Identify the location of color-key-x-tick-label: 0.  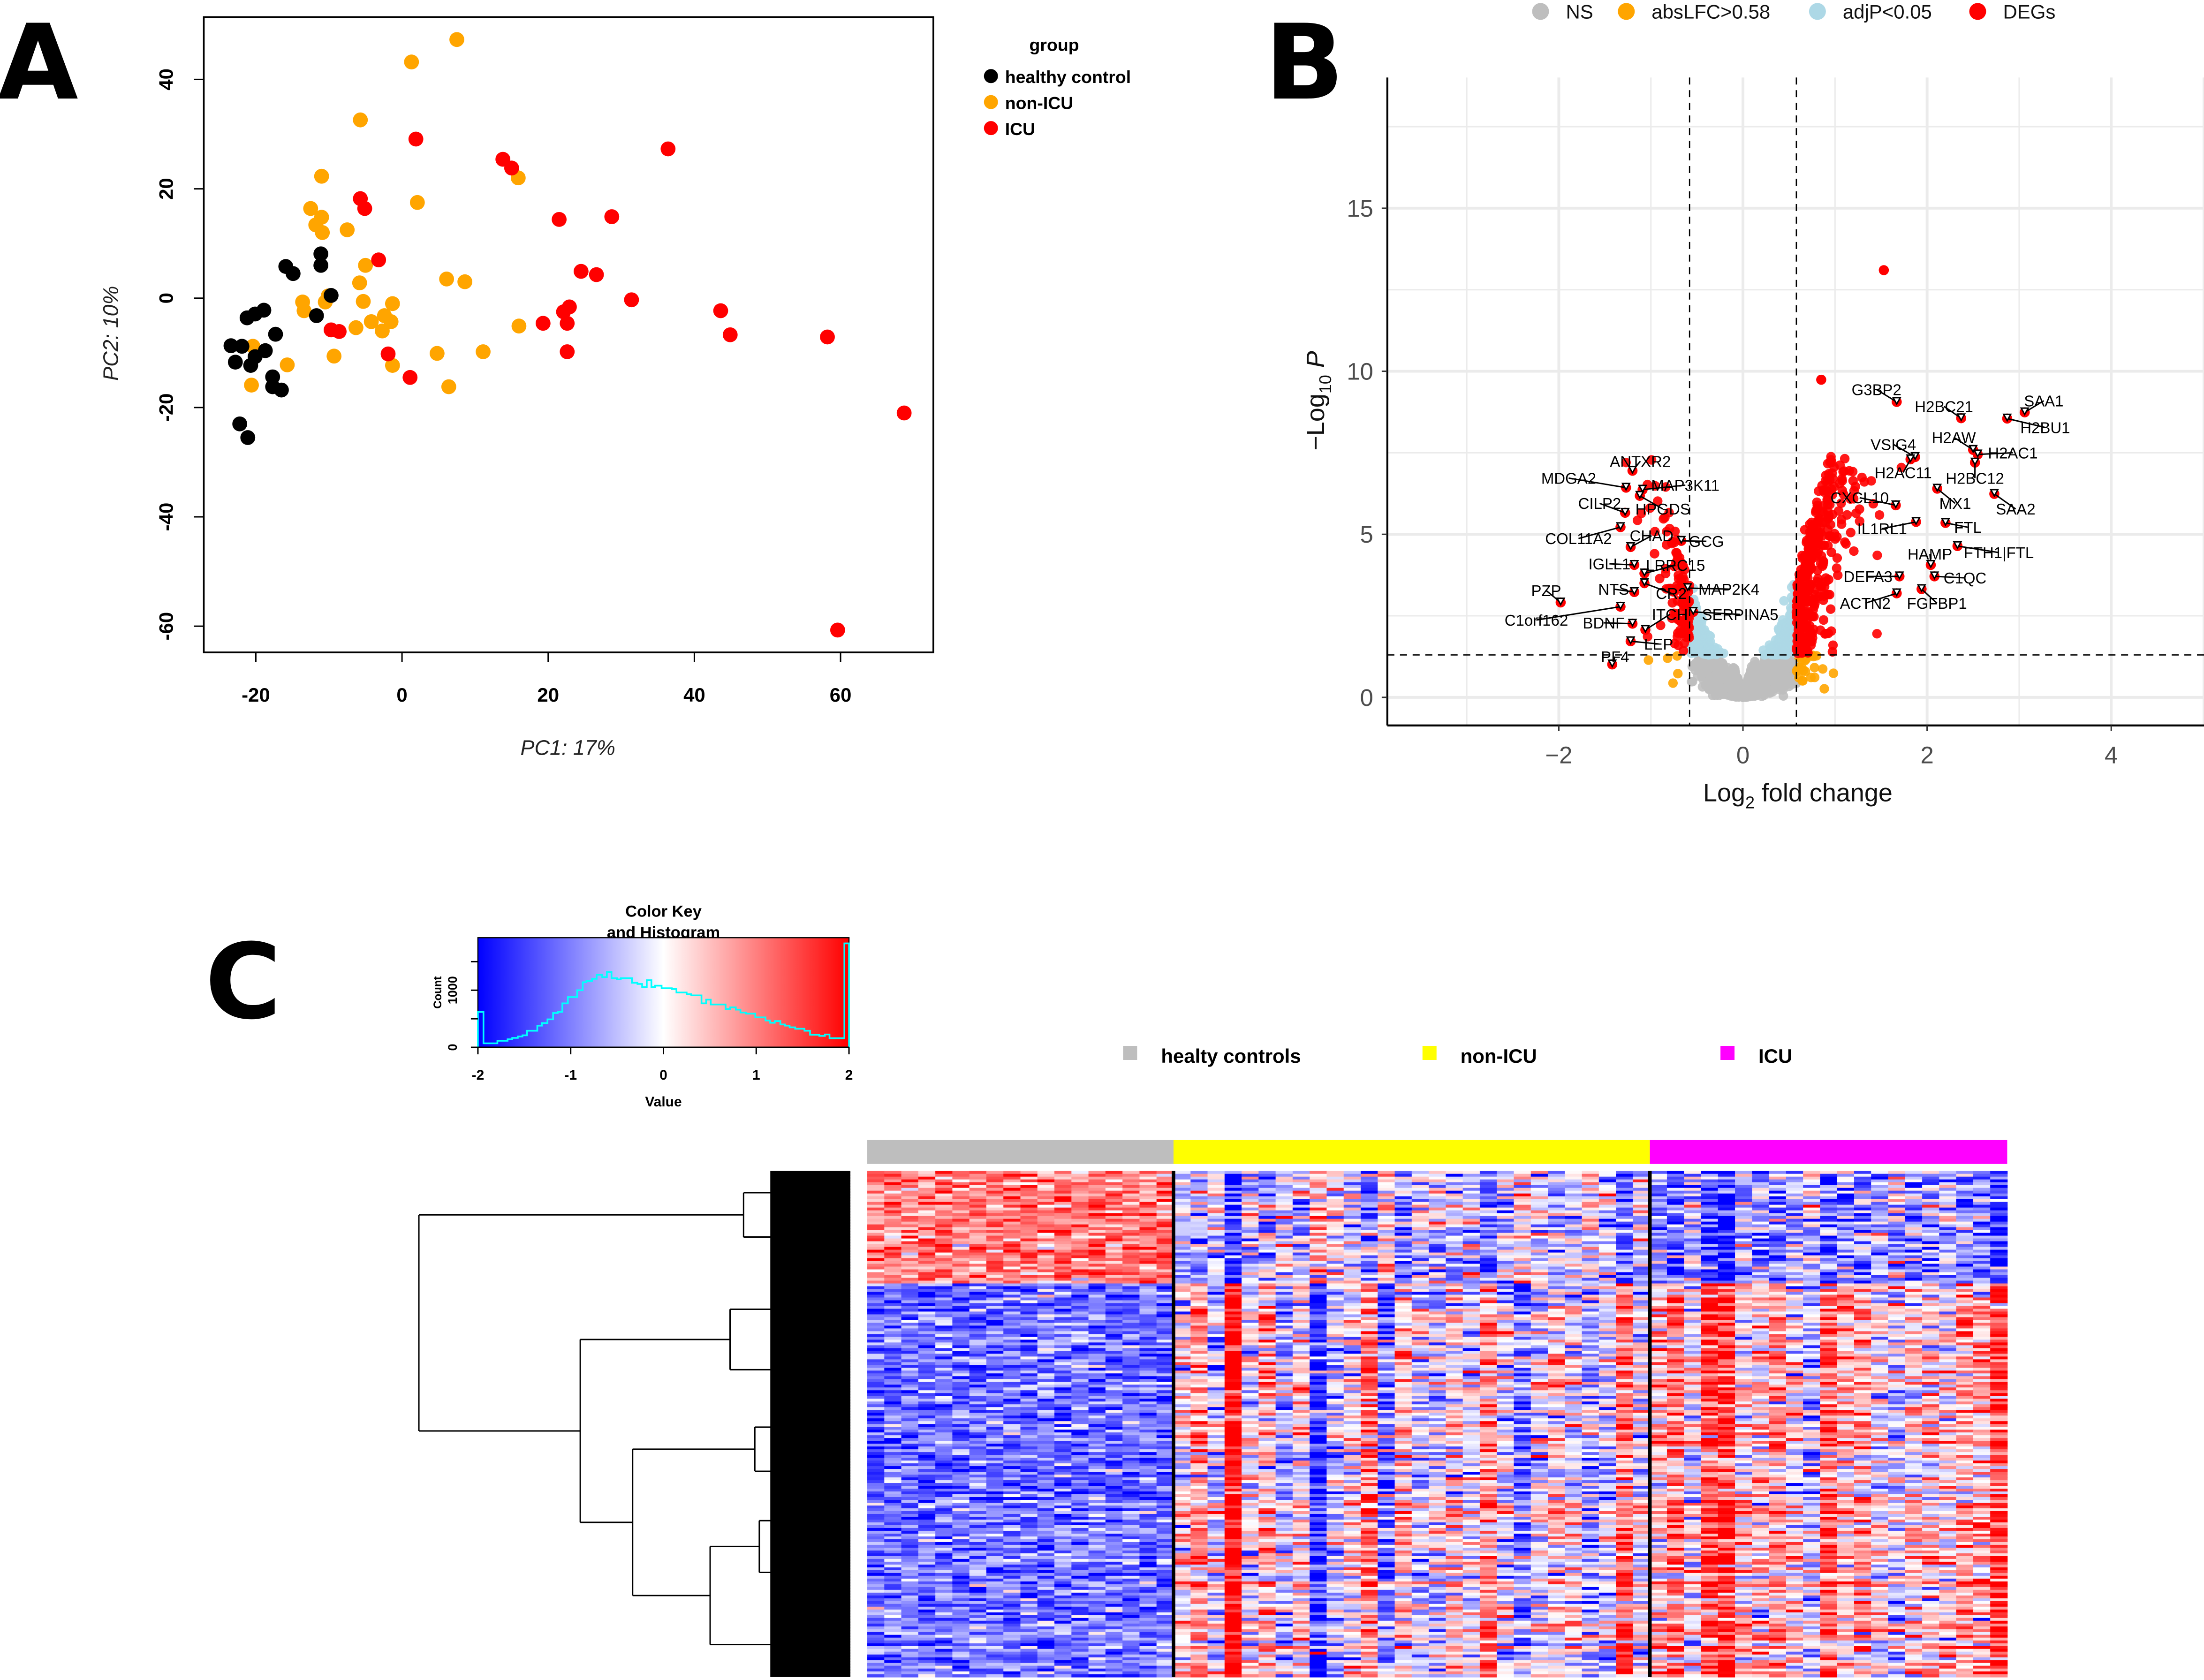
(663, 1075).